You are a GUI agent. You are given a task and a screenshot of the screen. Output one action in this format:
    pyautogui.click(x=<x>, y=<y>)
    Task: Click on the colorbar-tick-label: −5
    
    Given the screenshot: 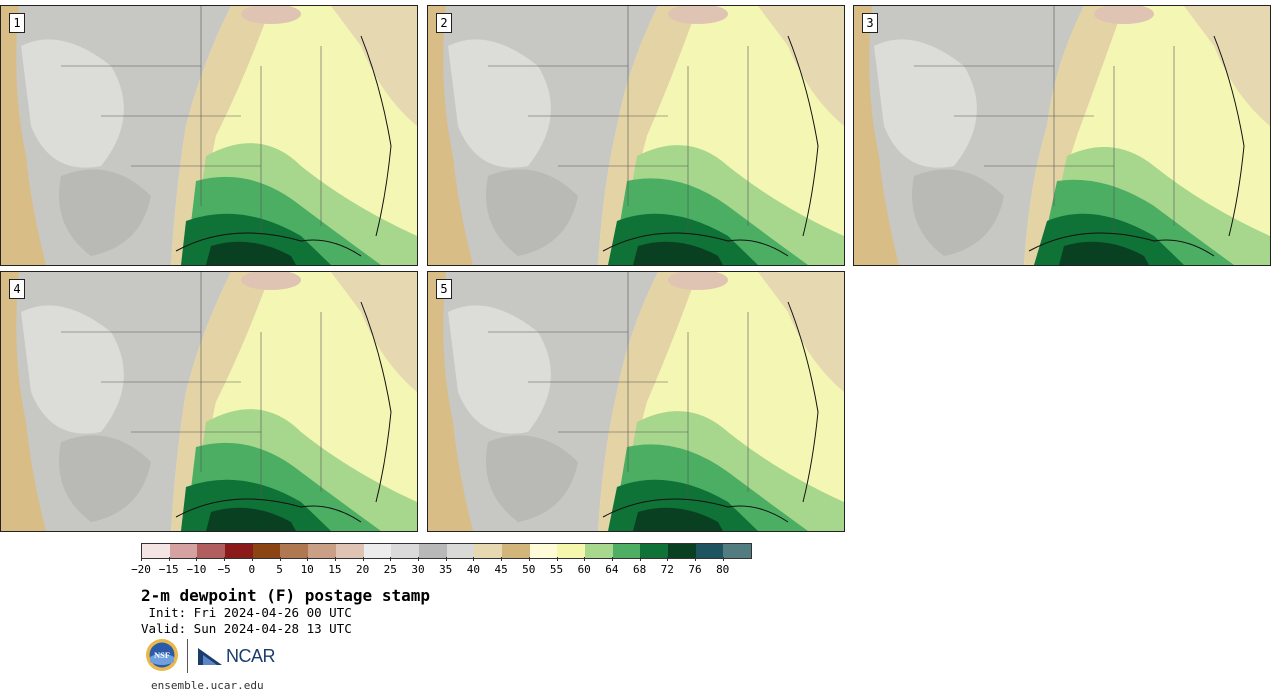 What is the action you would take?
    pyautogui.click(x=224, y=569)
    